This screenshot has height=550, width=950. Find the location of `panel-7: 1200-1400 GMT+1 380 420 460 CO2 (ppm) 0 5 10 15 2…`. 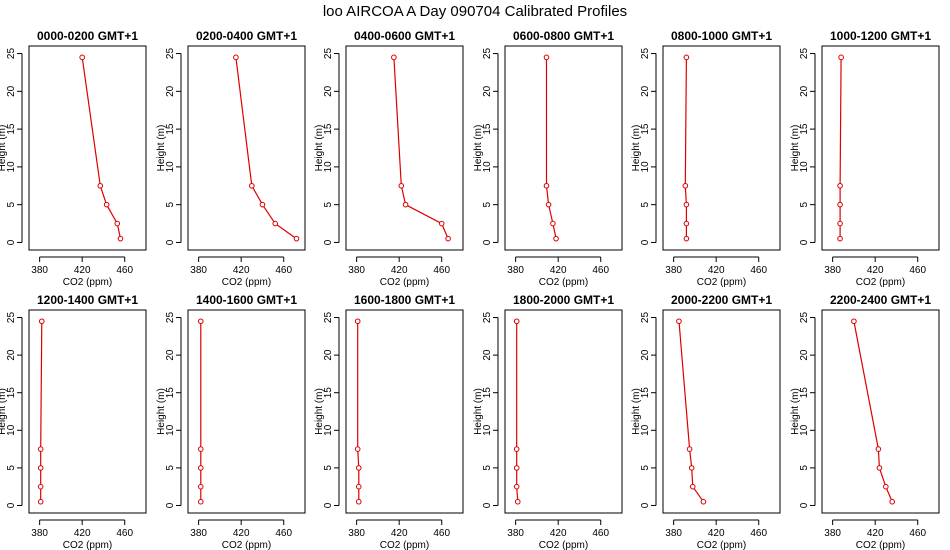

panel-7: 1200-1400 GMT+1 380 420 460 CO2 (ppm) 0 5 10 15 2… is located at coordinates (73, 421).